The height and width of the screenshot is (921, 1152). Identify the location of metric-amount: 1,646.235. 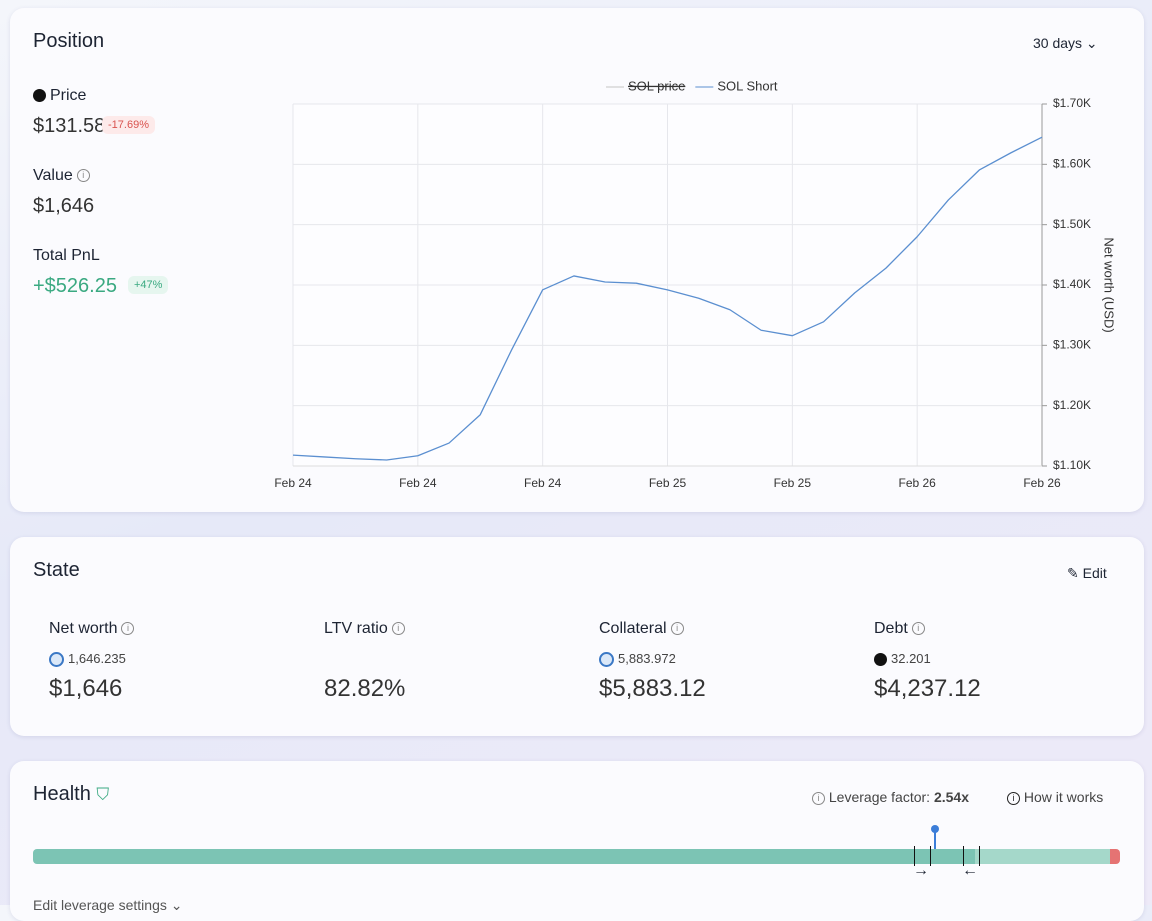
(87, 659).